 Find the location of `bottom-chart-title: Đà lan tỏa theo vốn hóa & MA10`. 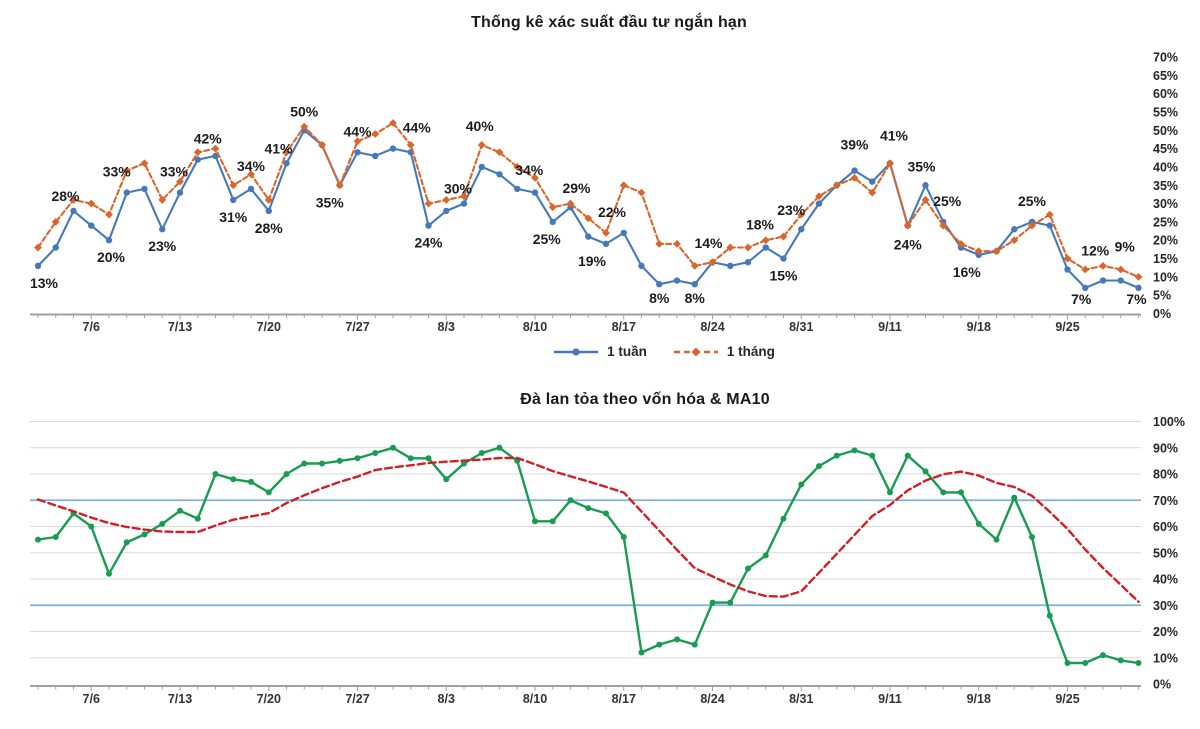

bottom-chart-title: Đà lan tỏa theo vốn hóa & MA10 is located at coordinates (645, 399).